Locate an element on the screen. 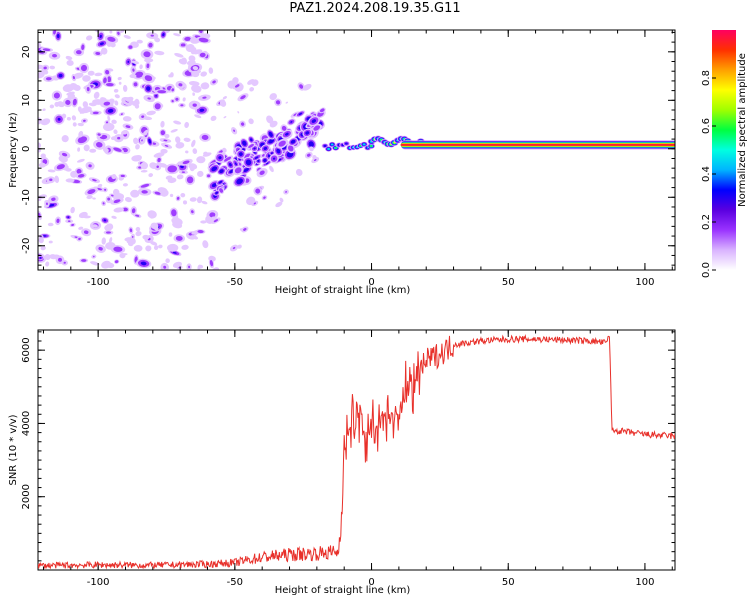  snr-xtick-label: -50 is located at coordinates (235, 582).